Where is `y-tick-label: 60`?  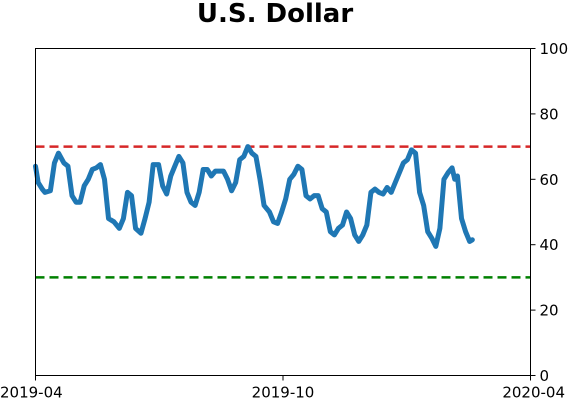 y-tick-label: 60 is located at coordinates (549, 180).